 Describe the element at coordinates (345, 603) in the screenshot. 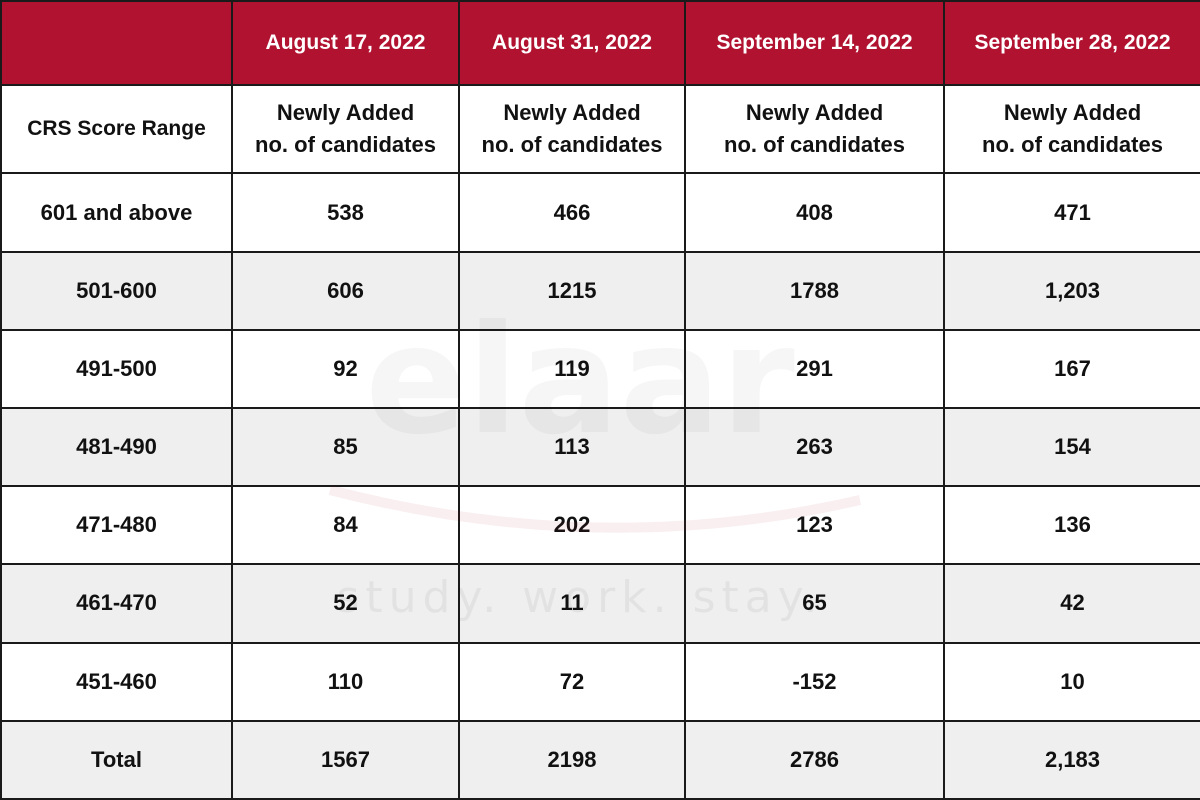

I see `candidate-count-cell: 52` at that location.